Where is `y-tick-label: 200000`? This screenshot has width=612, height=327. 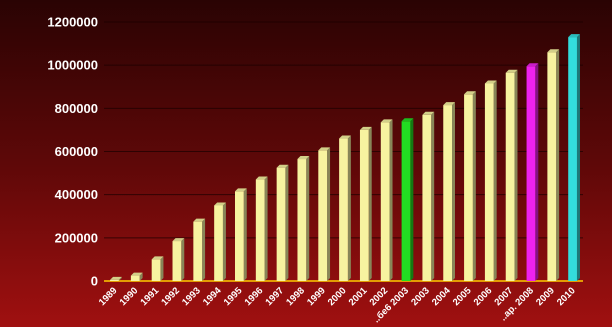 y-tick-label: 200000 is located at coordinates (76, 237).